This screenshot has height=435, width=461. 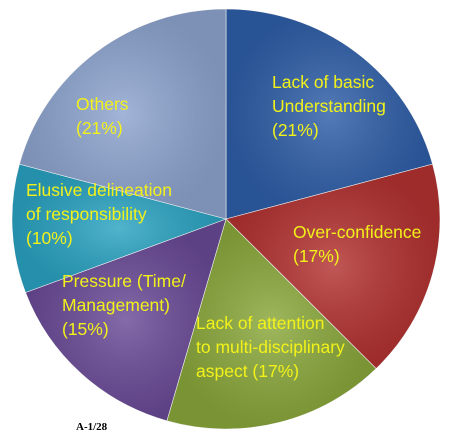 I want to click on slice-label: Pressure (Time/Management) (15%), so click(x=124, y=305).